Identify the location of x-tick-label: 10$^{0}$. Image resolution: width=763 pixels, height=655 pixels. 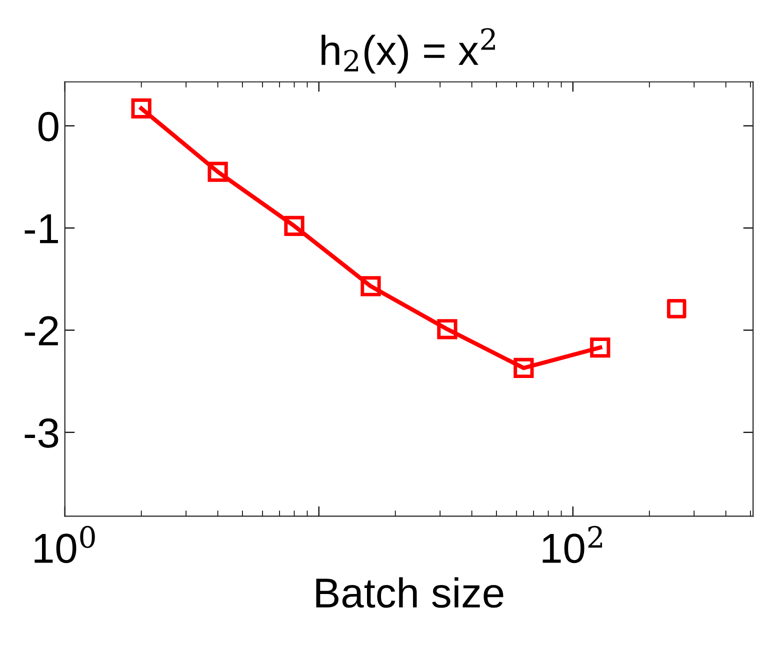
(64, 545).